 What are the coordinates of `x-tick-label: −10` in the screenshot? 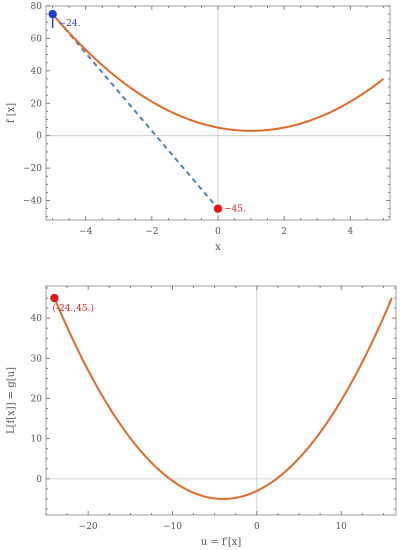 It's located at (172, 527).